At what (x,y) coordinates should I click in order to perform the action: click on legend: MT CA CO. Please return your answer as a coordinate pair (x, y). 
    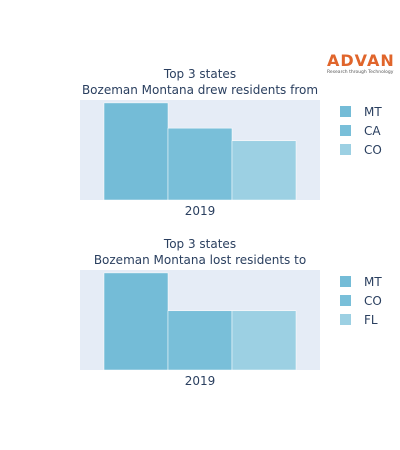
    Looking at the image, I should click on (361, 131).